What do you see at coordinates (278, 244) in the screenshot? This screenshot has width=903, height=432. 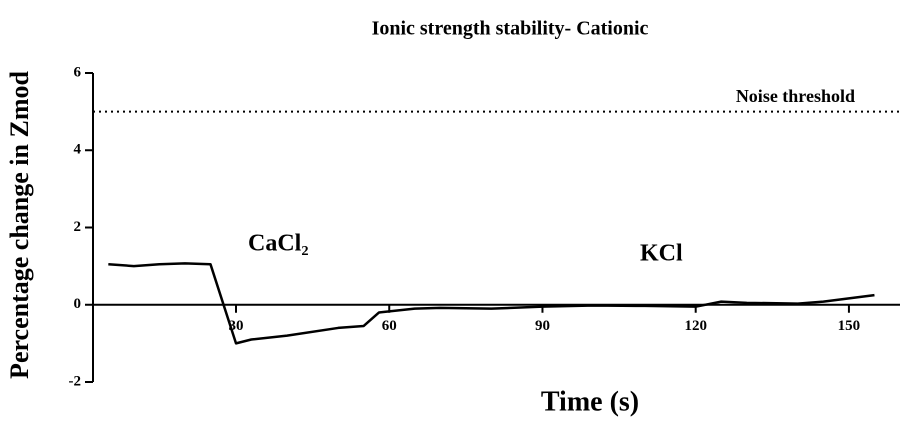 I see `annotation: CaCl₂` at bounding box center [278, 244].